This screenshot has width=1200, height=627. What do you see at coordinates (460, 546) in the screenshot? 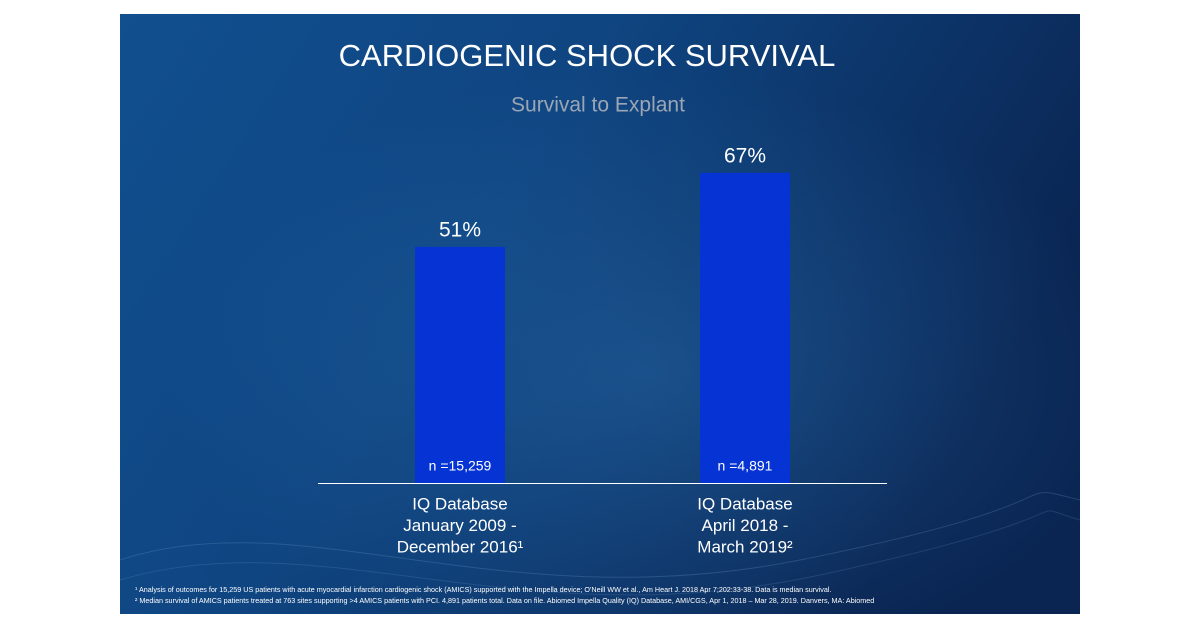
I see `category-label: December 2016¹` at bounding box center [460, 546].